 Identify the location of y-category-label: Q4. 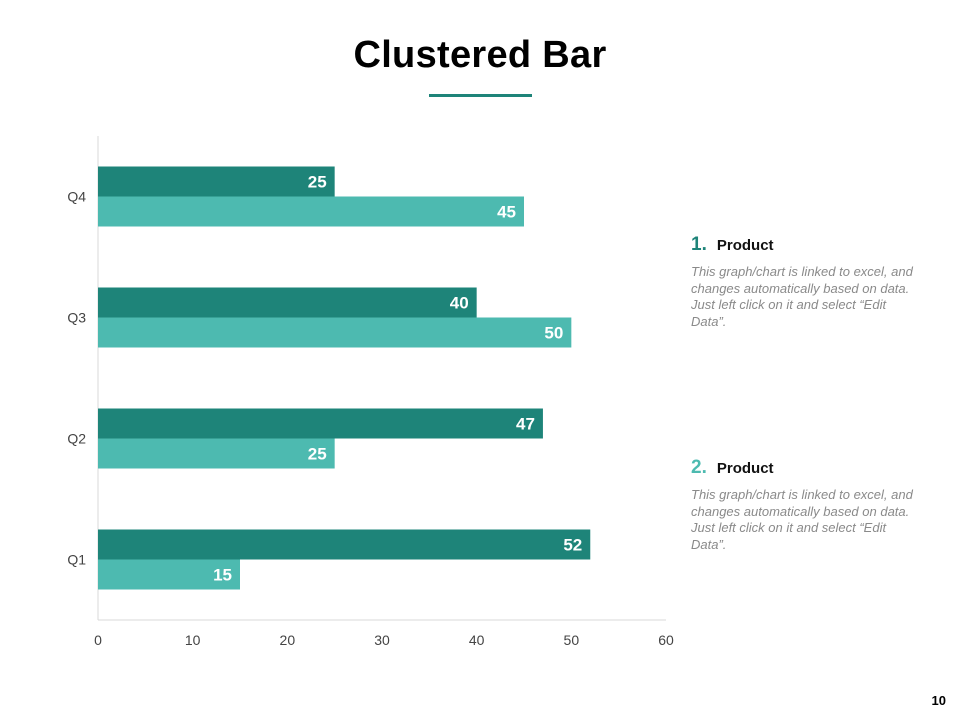
(76, 197).